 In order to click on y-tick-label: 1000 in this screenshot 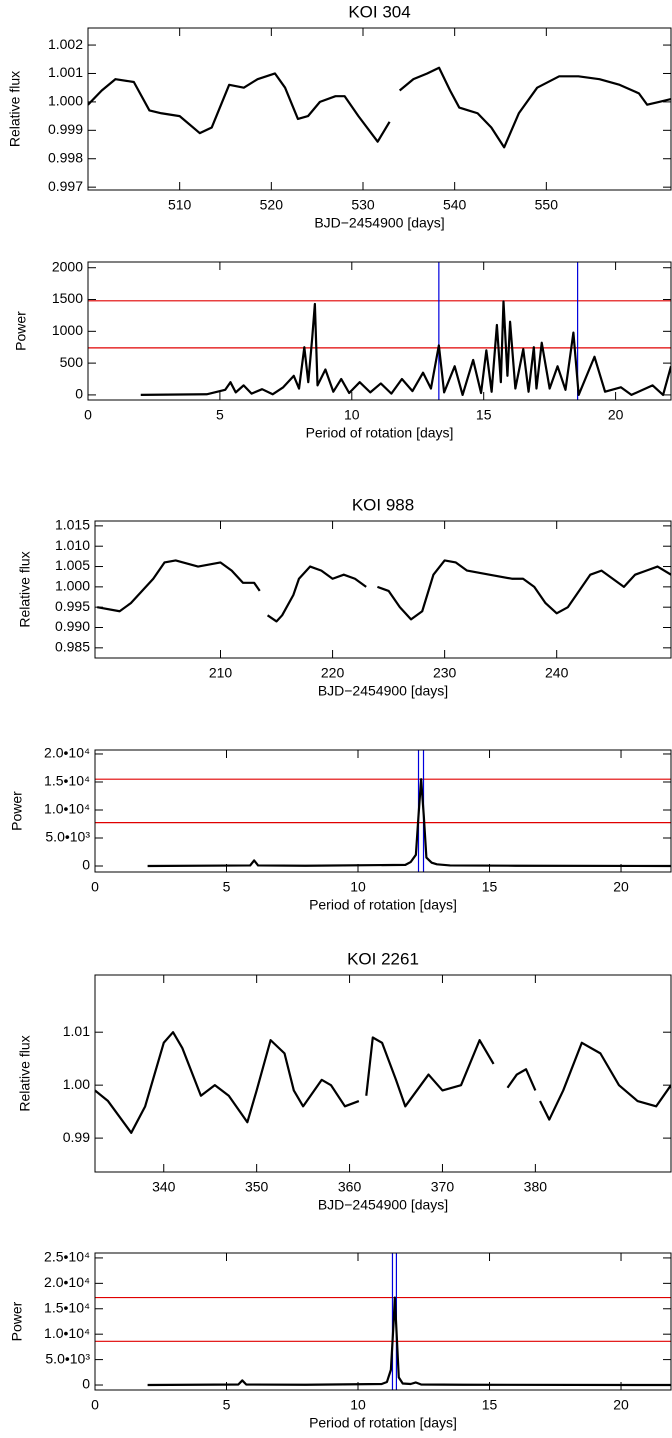, I will do `click(67, 330)`.